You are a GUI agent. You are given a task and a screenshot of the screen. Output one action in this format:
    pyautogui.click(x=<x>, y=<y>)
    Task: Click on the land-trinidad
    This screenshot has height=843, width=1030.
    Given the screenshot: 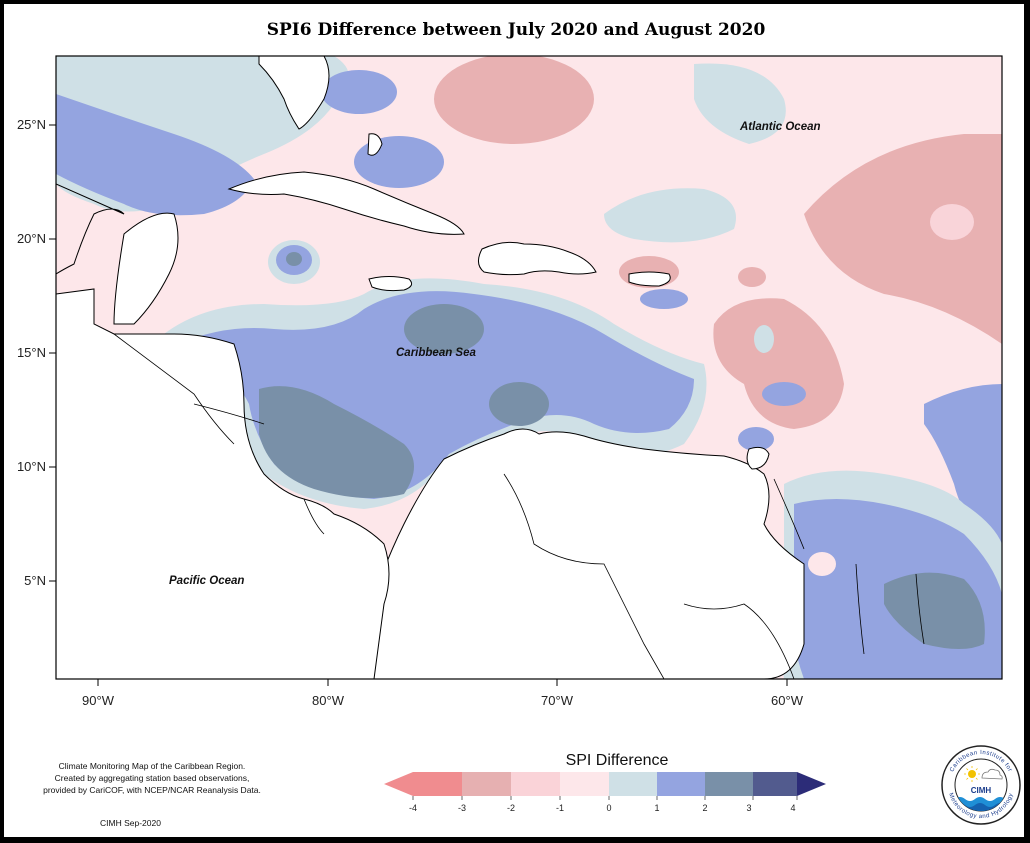 What is the action you would take?
    pyautogui.click(x=758, y=458)
    